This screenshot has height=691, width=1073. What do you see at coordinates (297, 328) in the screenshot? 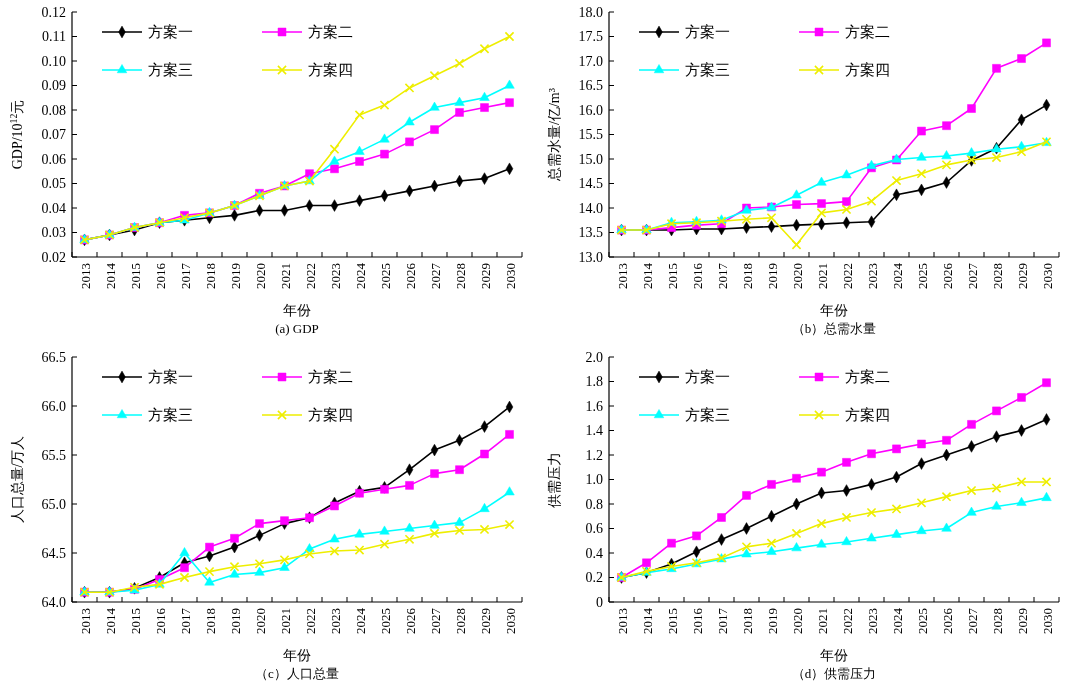
I see `text: (a) GDP` at bounding box center [297, 328].